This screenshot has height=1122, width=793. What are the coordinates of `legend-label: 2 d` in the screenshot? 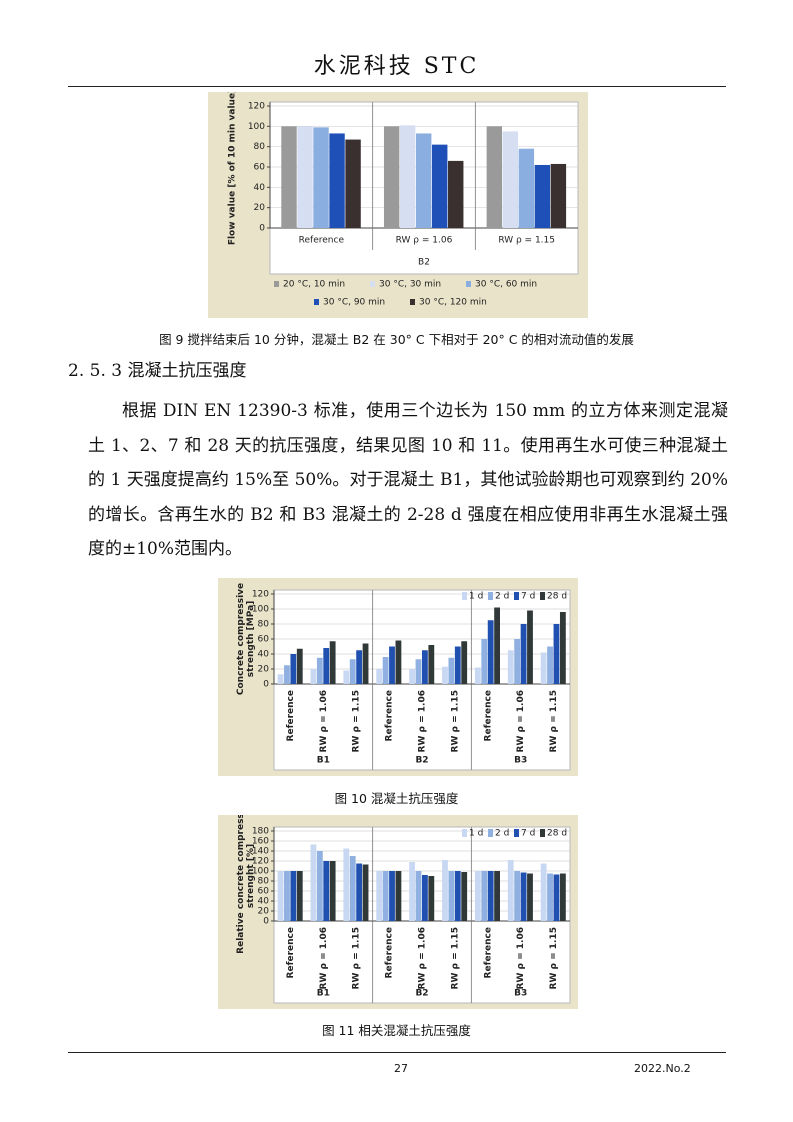 It's located at (502, 834).